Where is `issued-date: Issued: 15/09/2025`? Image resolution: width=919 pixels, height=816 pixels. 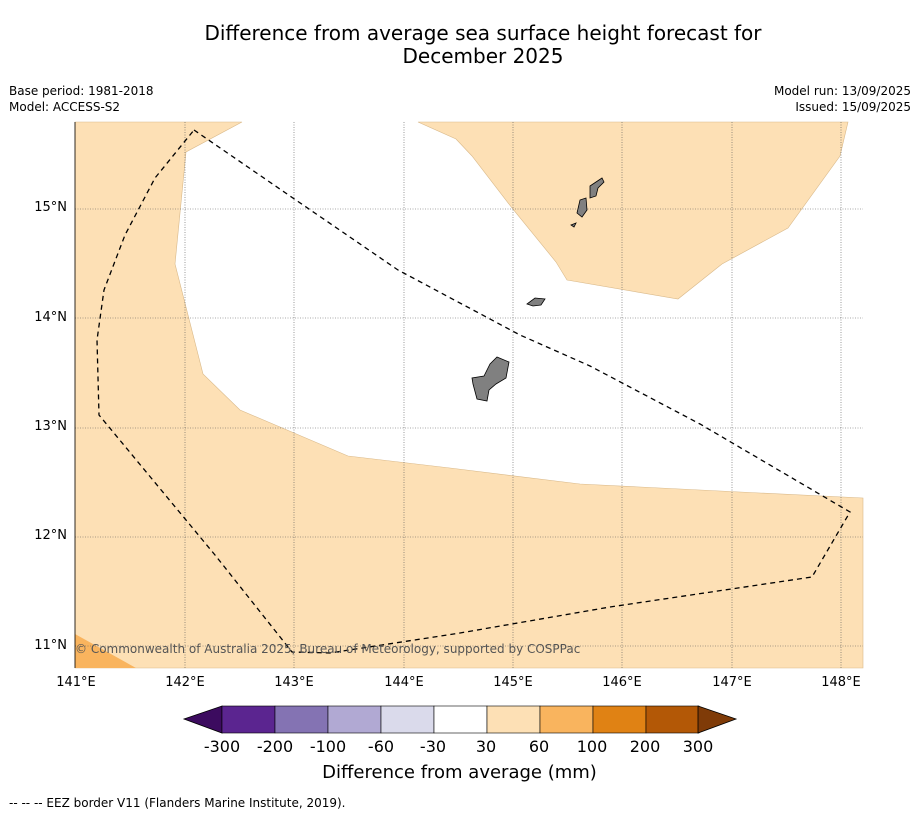
issued-date: Issued: 15/09/2025 is located at coordinates (853, 107).